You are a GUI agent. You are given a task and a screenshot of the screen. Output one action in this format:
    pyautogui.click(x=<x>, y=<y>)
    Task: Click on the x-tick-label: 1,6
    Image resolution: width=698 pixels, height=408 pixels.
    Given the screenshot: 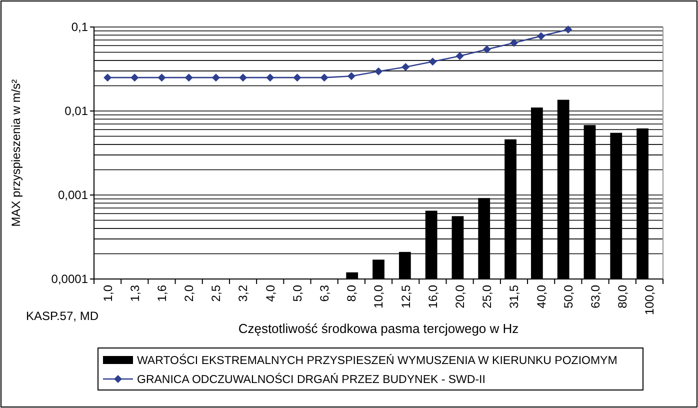 What is the action you would take?
    pyautogui.click(x=161, y=293)
    